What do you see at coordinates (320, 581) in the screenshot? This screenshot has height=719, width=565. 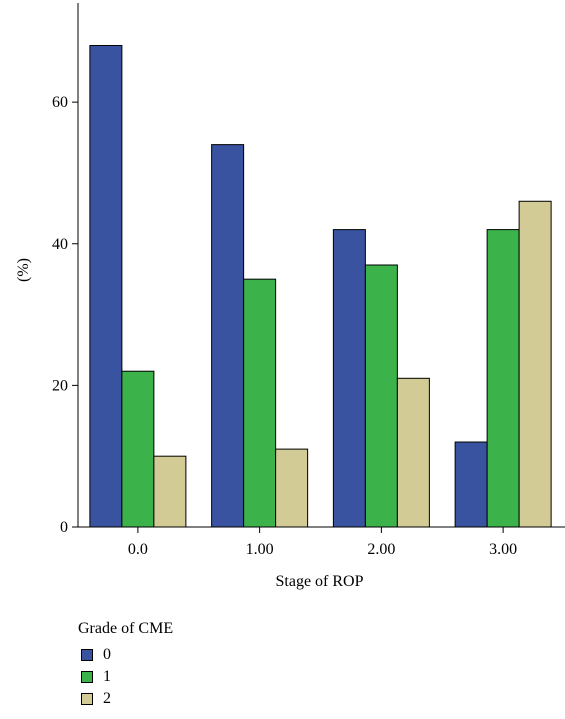 I see `x-axis-label: Stage of ROP` at bounding box center [320, 581].